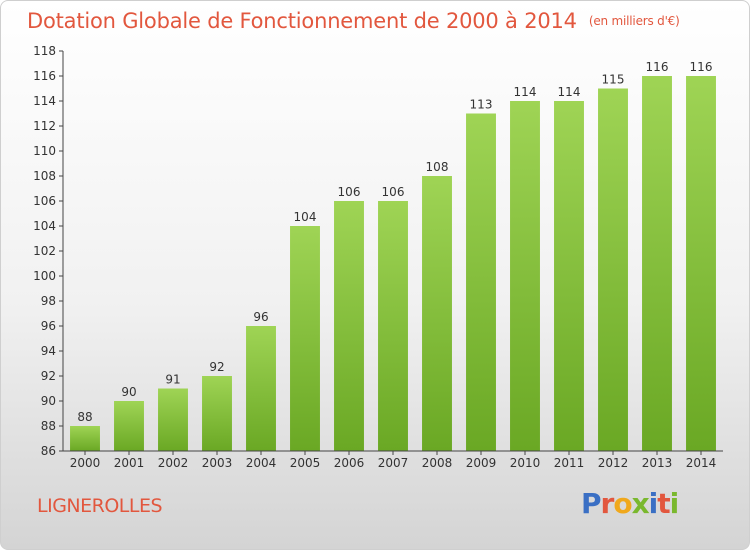 The image size is (750, 550). I want to click on x-tick-label-2010: 2010, so click(525, 463).